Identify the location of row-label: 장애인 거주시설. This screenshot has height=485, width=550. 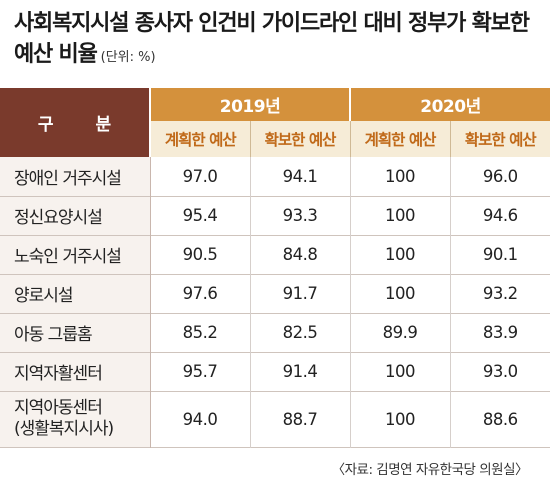
(75, 176).